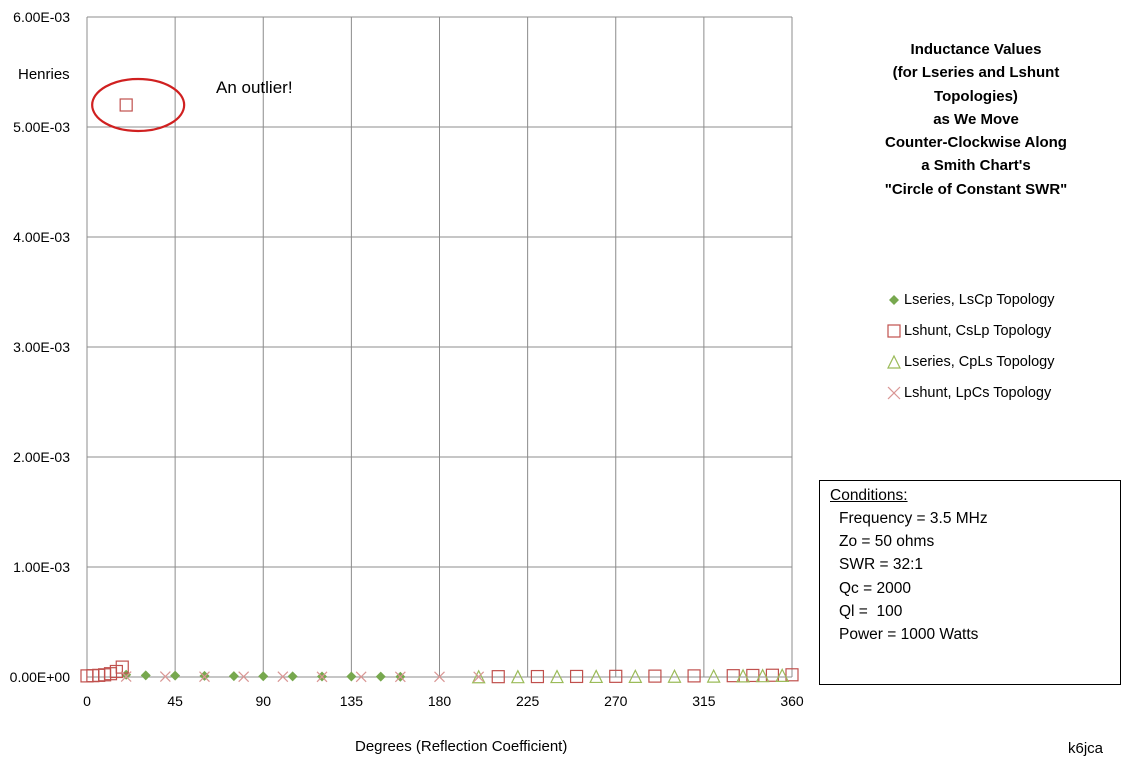 Image resolution: width=1141 pixels, height=768 pixels. Describe the element at coordinates (254, 87) in the screenshot. I see `outlier-annotation: An outlier!` at that location.